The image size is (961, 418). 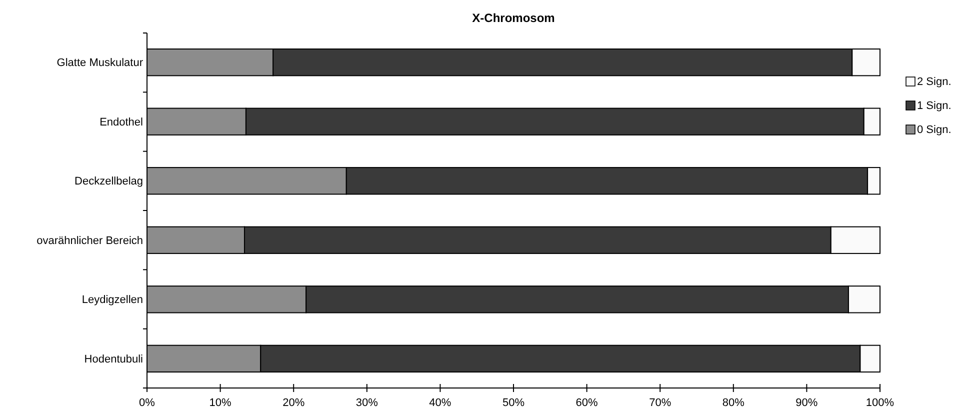 What do you see at coordinates (440, 403) in the screenshot?
I see `x-tick-label: 40%` at bounding box center [440, 403].